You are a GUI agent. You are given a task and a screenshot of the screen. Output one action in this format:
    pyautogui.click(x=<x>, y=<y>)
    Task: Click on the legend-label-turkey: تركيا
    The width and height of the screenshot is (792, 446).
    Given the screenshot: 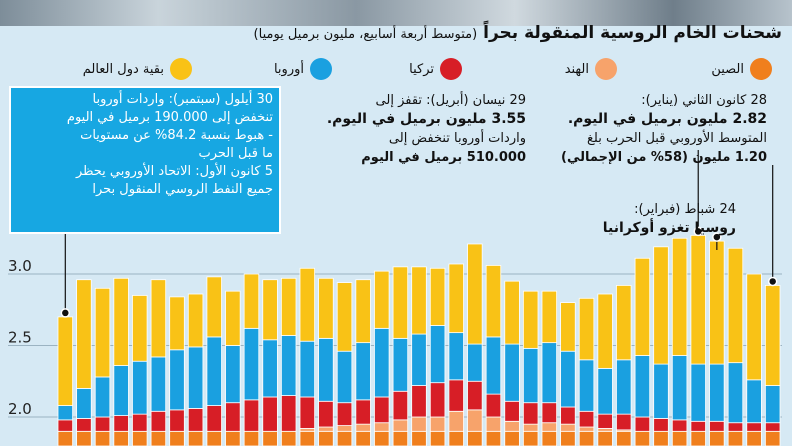 What is the action you would take?
    pyautogui.click(x=421, y=69)
    